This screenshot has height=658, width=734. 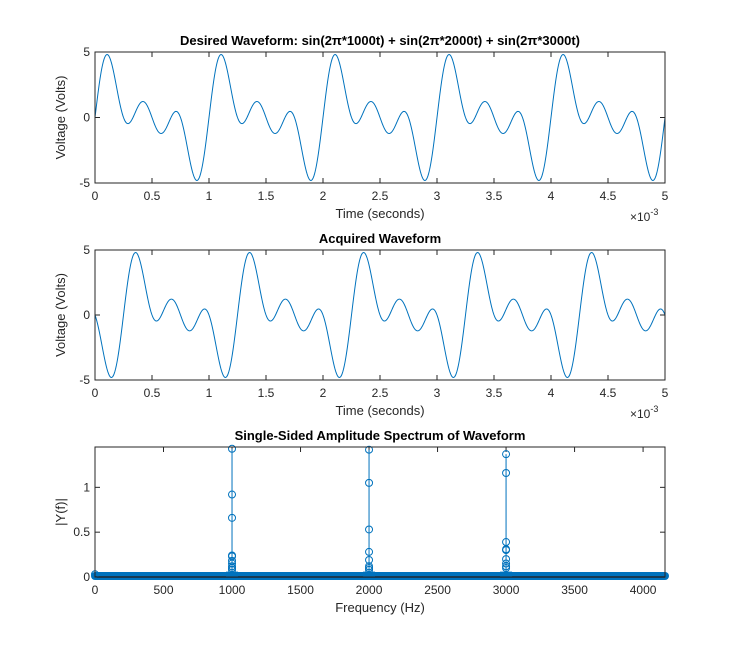 I want to click on x-tick-label: 3000, so click(x=506, y=590).